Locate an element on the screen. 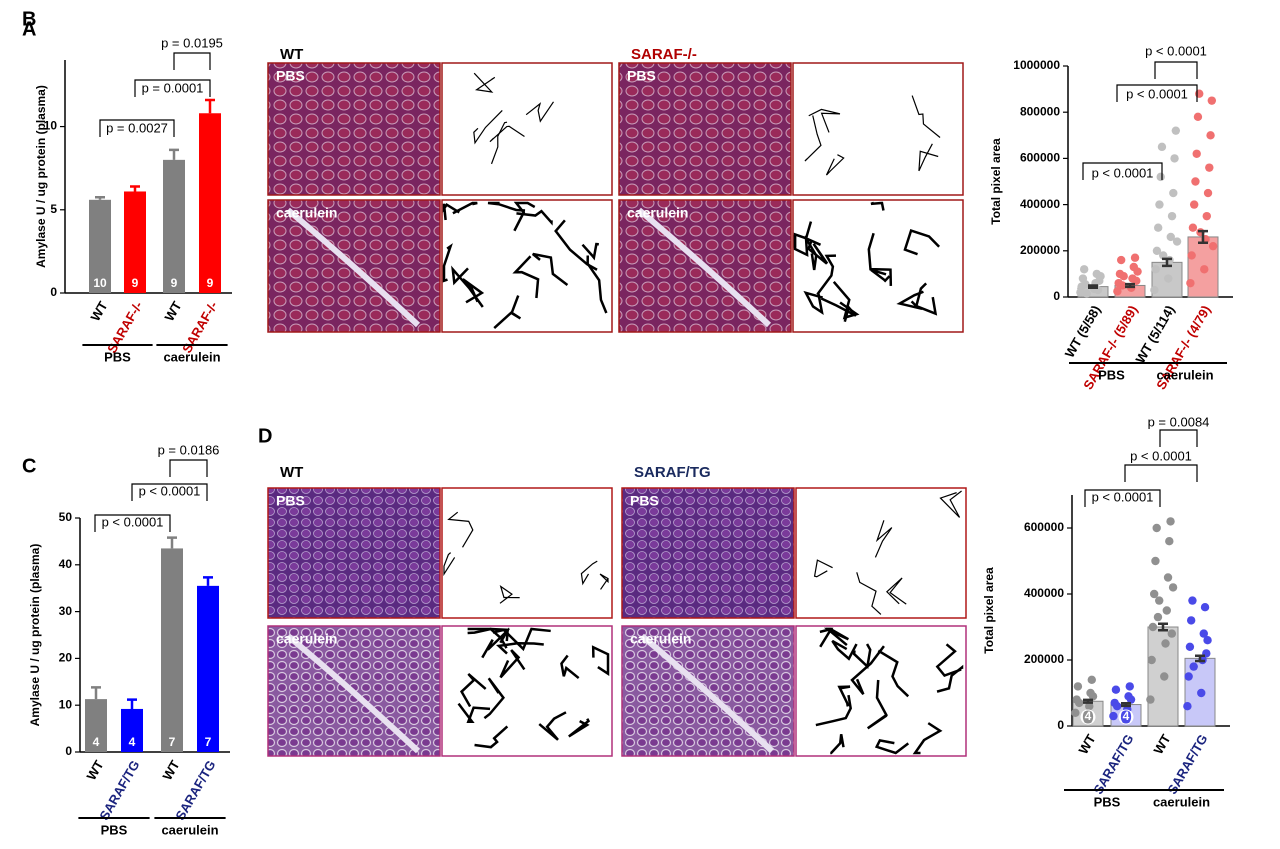 The width and height of the screenshot is (1280, 849). n-label: (4) is located at coordinates (1126, 716).